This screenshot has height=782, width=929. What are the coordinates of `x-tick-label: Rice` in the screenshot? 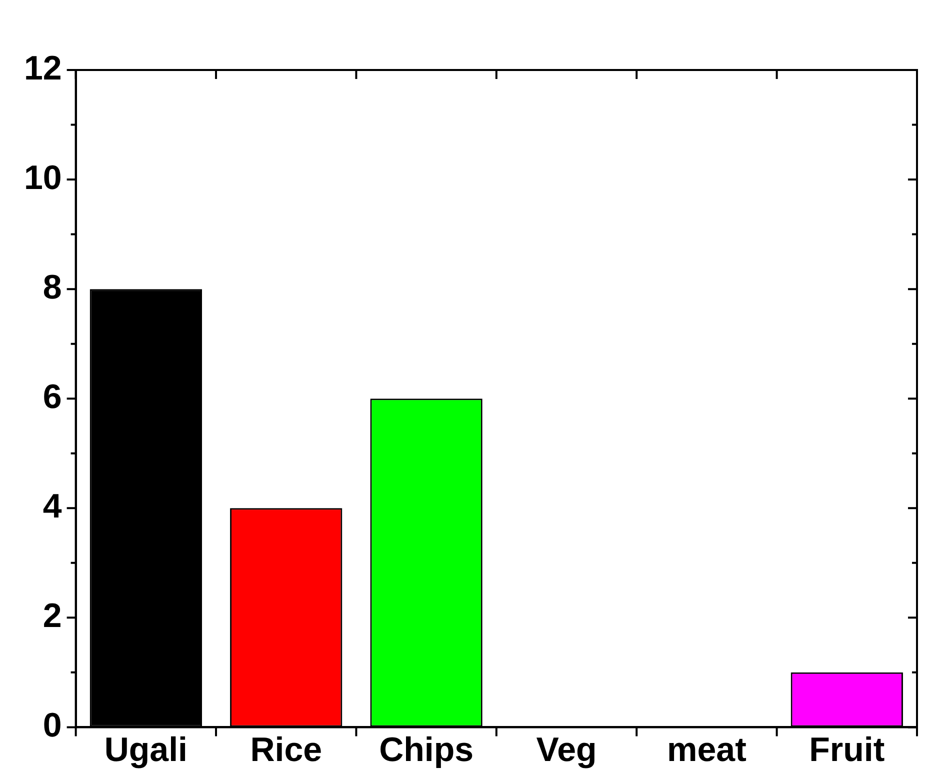 It's located at (286, 749).